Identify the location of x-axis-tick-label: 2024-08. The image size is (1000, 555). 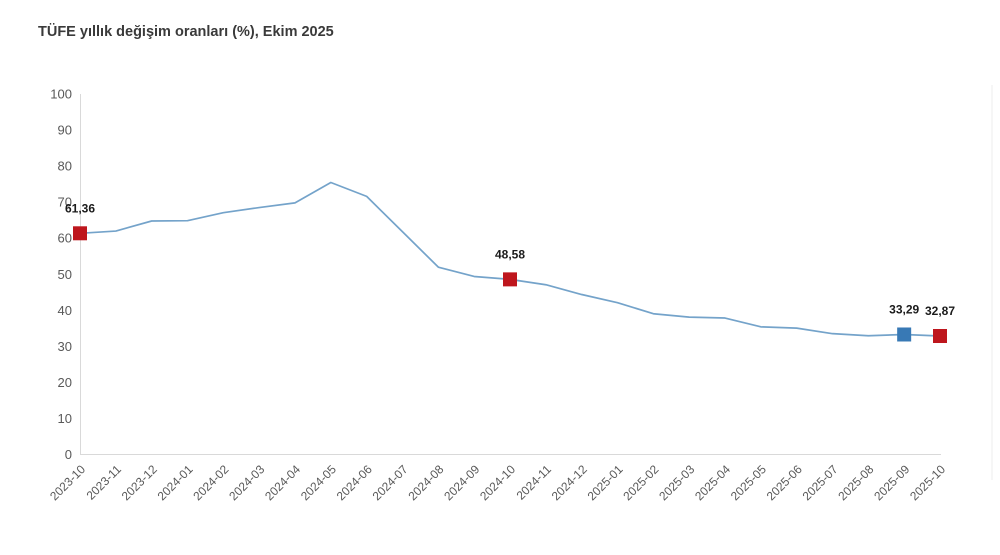
(425, 482).